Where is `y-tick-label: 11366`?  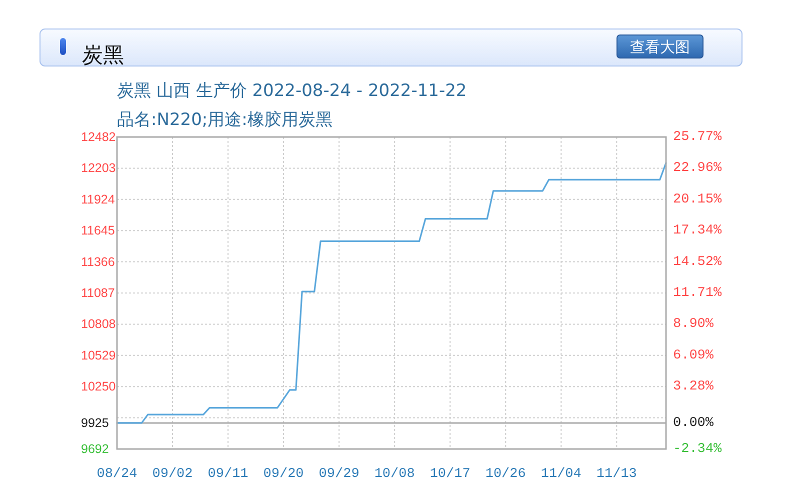 y-tick-label: 11366 is located at coordinates (98, 261).